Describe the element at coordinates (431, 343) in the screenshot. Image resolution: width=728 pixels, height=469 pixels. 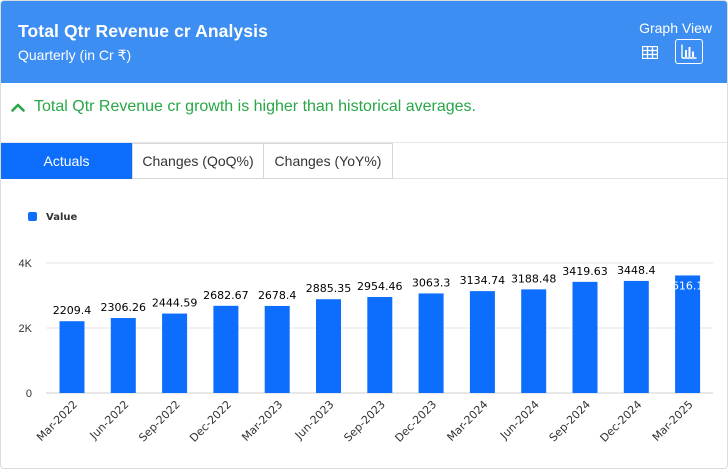
I see `bar-Dec-2023` at that location.